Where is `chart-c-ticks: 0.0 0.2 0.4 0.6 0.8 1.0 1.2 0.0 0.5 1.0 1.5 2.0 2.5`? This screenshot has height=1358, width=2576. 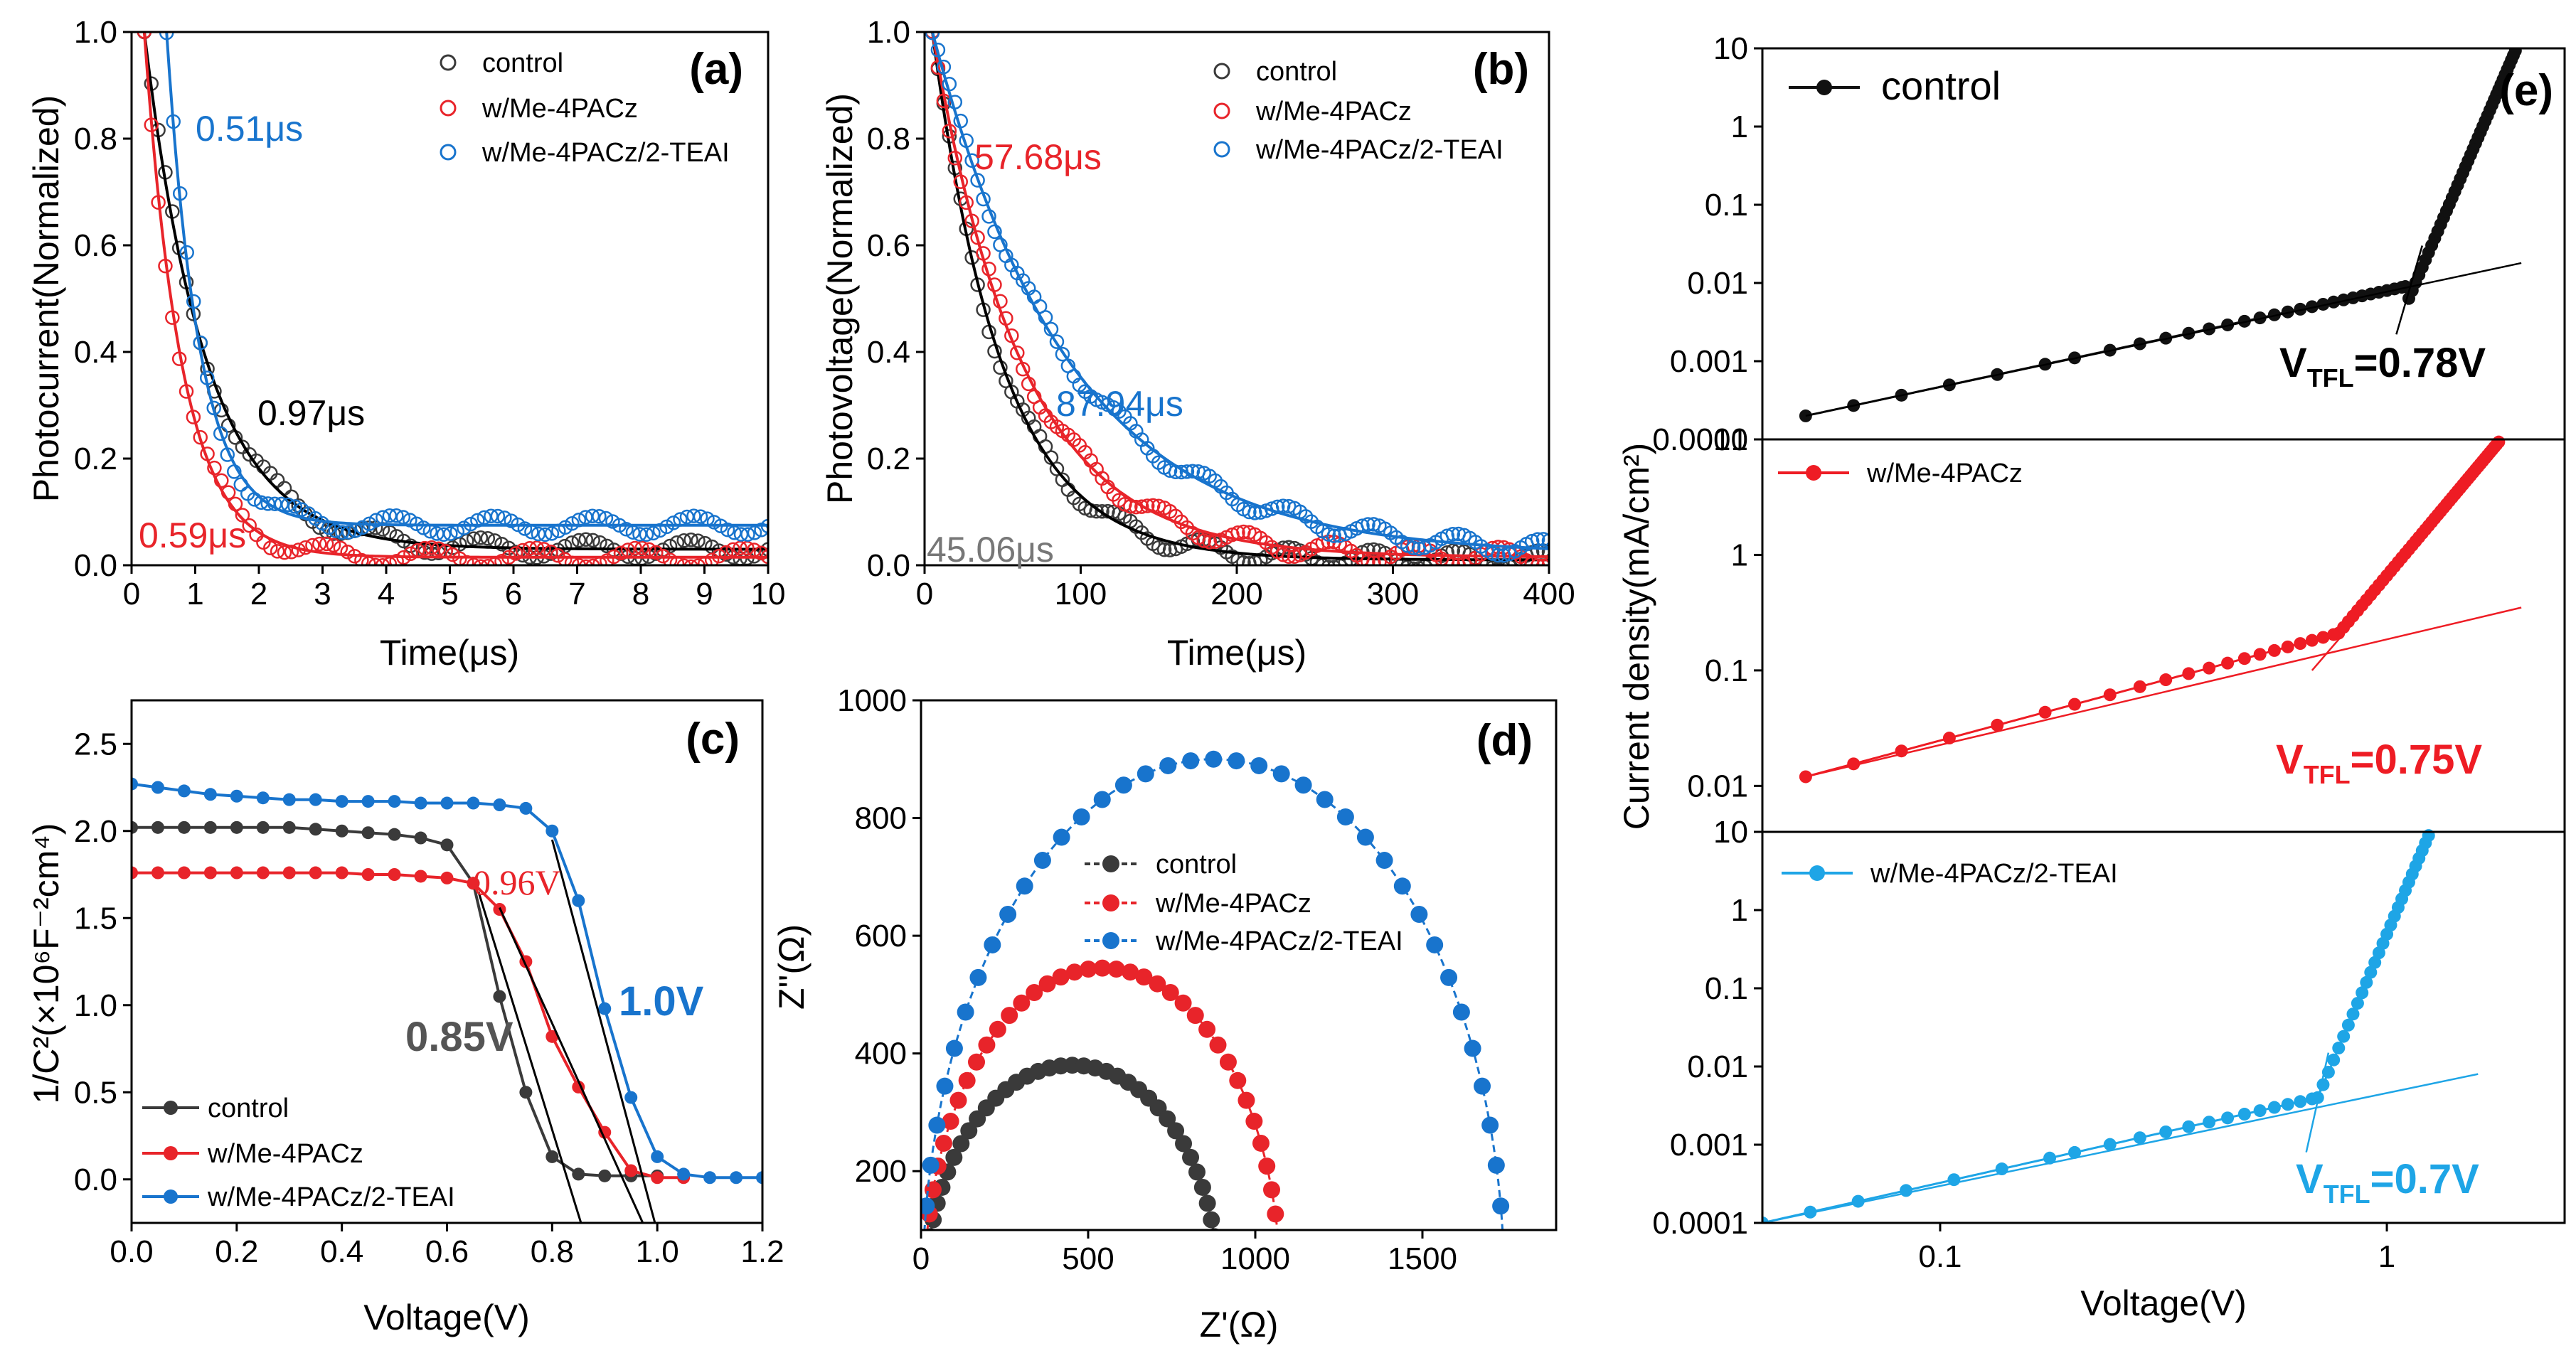
chart-c-ticks: 0.0 0.2 0.4 0.6 0.8 1.0 1.2 0.0 0.5 1.0 1.5 2.0 2.5 is located at coordinates (429, 998).